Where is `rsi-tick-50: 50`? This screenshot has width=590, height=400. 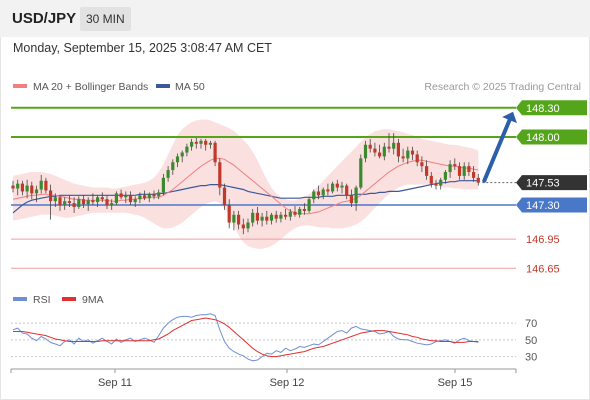
rsi-tick-50: 50 is located at coordinates (531, 341).